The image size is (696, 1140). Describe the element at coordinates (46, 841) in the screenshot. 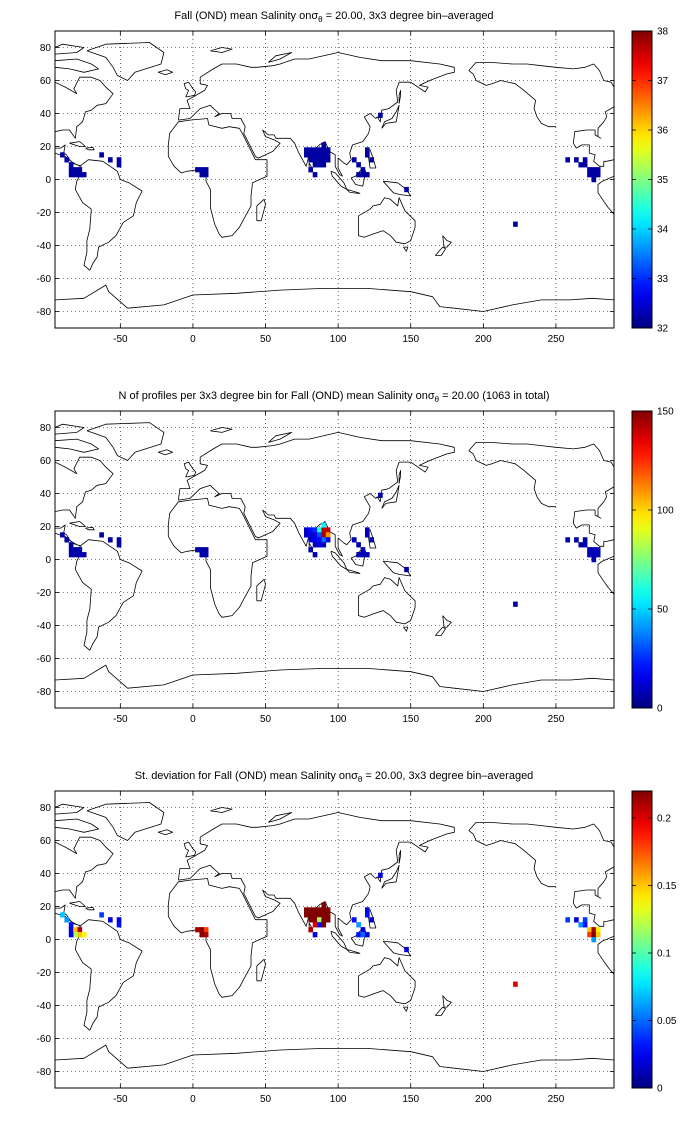

I see `y-tick-label: 60` at that location.